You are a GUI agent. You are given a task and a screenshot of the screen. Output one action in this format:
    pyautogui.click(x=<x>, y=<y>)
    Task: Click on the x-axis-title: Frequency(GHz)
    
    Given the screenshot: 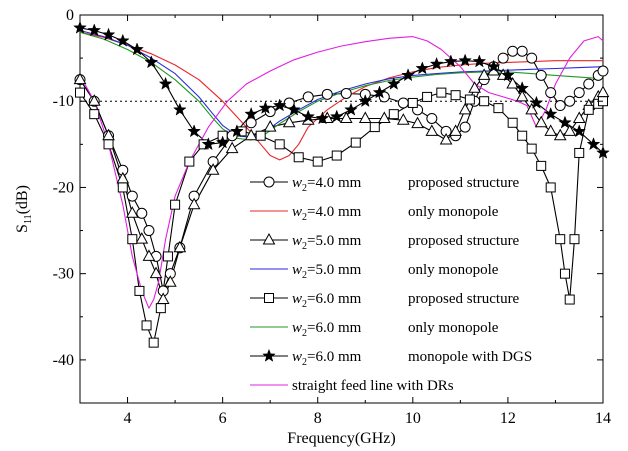 What is the action you would take?
    pyautogui.click(x=341, y=438)
    